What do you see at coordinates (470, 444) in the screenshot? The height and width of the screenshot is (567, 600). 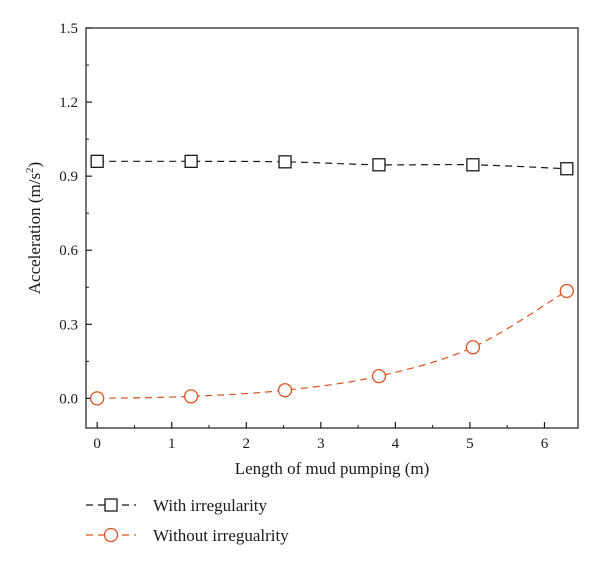 I see `x-tick-label: 5` at bounding box center [470, 444].